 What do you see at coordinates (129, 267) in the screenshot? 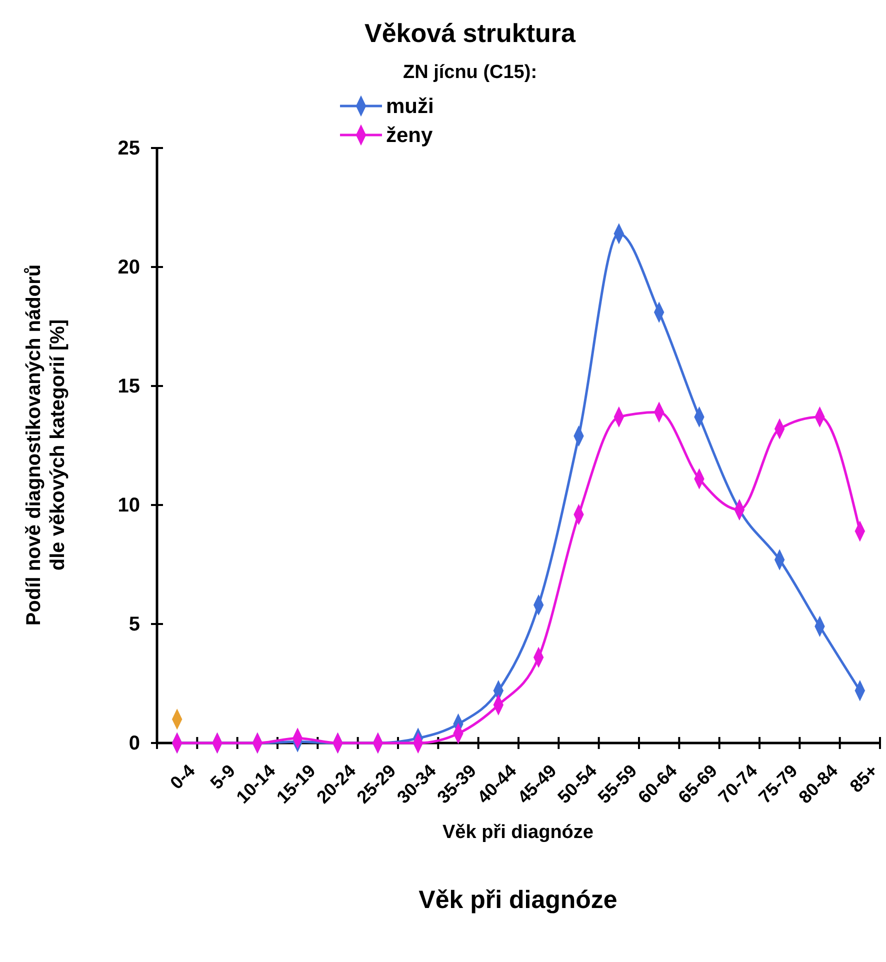
I see `y-tick-label: 20` at bounding box center [129, 267].